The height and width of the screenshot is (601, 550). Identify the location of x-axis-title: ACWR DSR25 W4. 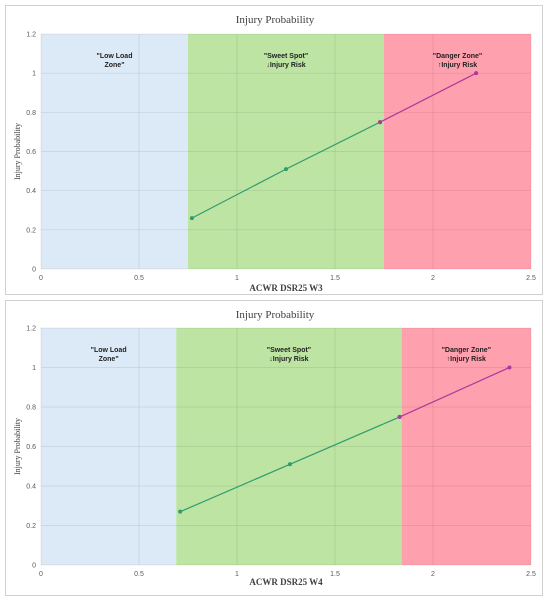
(286, 582).